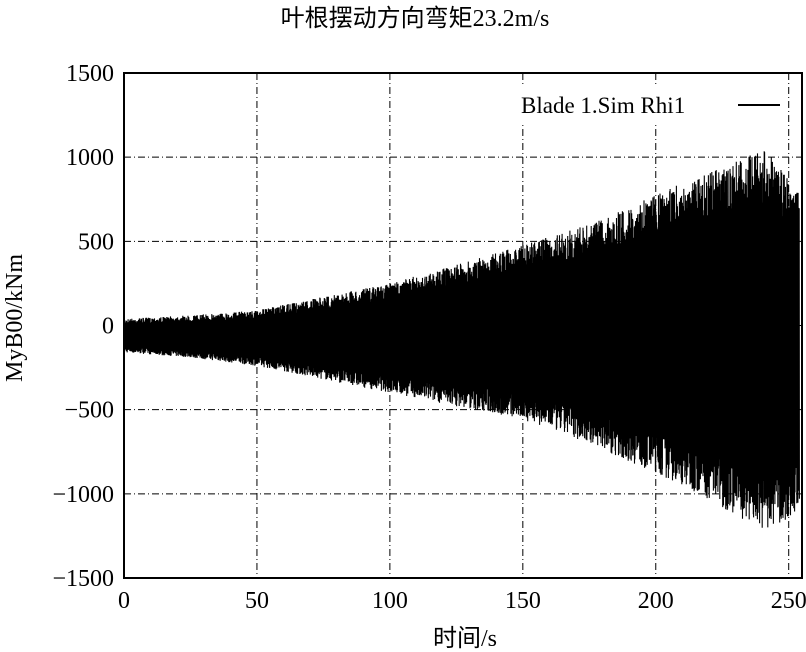  What do you see at coordinates (603, 105) in the screenshot?
I see `legend-label: Blade 1.Sim Rhi1` at bounding box center [603, 105].